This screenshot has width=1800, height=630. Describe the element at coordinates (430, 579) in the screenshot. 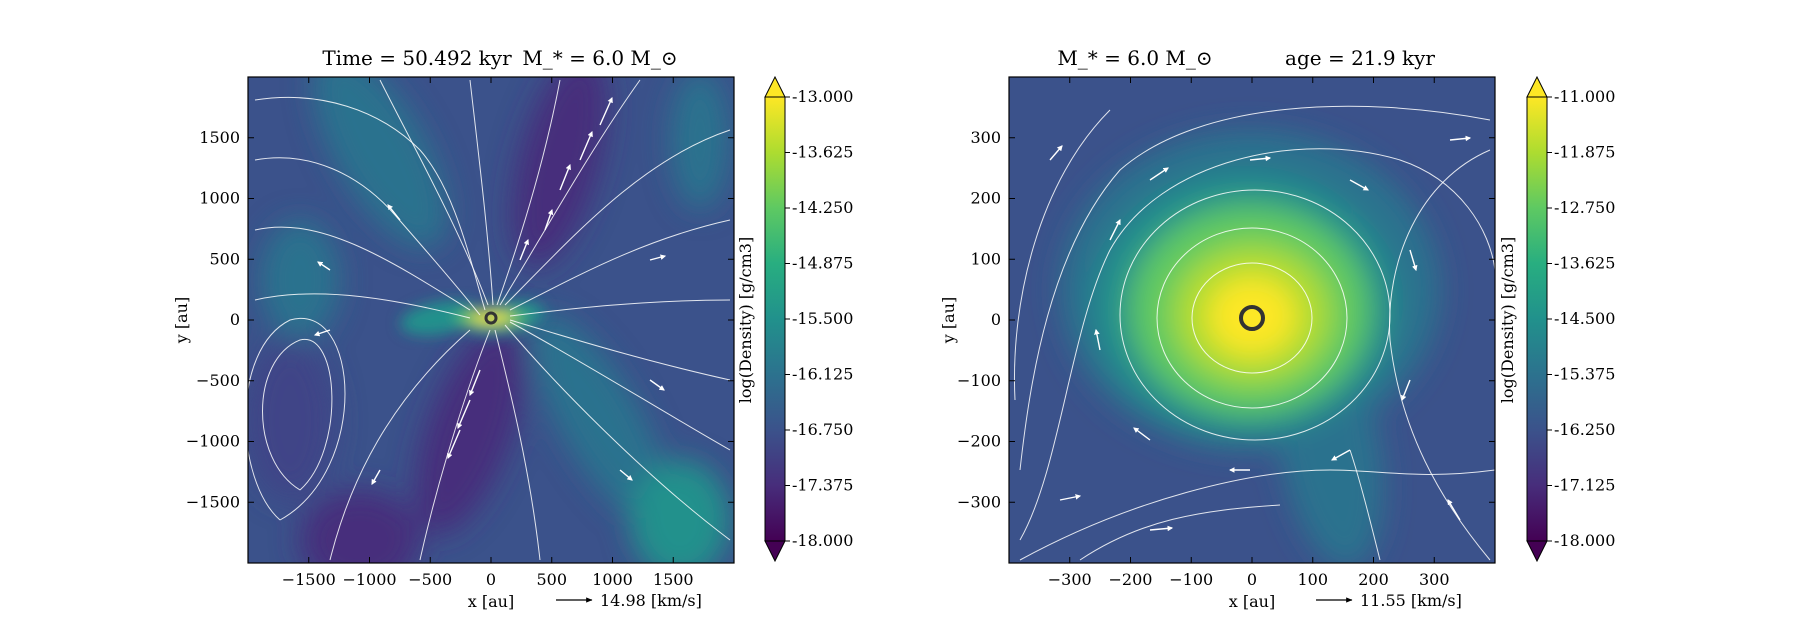

I see `x-tick-label: −500` at that location.